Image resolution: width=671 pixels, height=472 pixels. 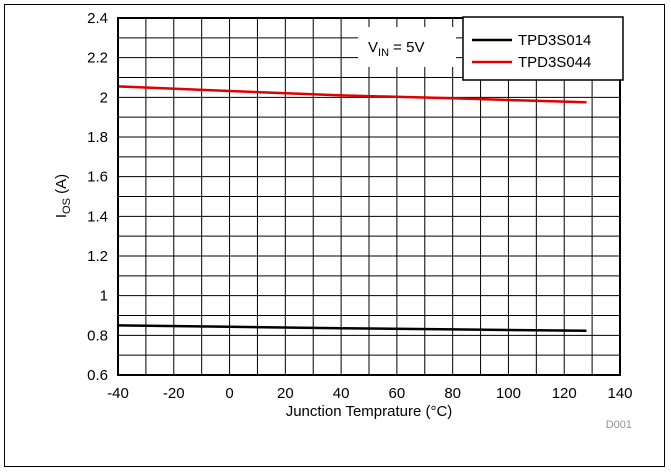 I want to click on y-axis-label-sub: OS, so click(x=67, y=206).